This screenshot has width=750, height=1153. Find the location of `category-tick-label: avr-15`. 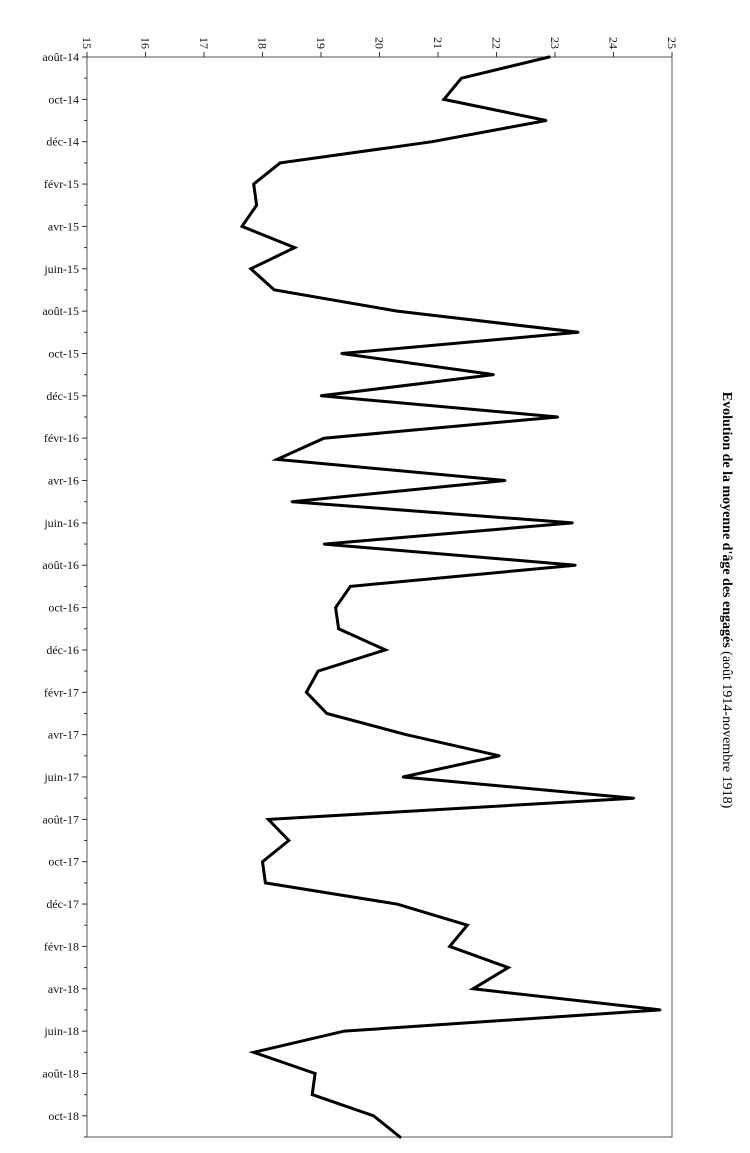

category-tick-label: avr-15 is located at coordinates (63, 226).